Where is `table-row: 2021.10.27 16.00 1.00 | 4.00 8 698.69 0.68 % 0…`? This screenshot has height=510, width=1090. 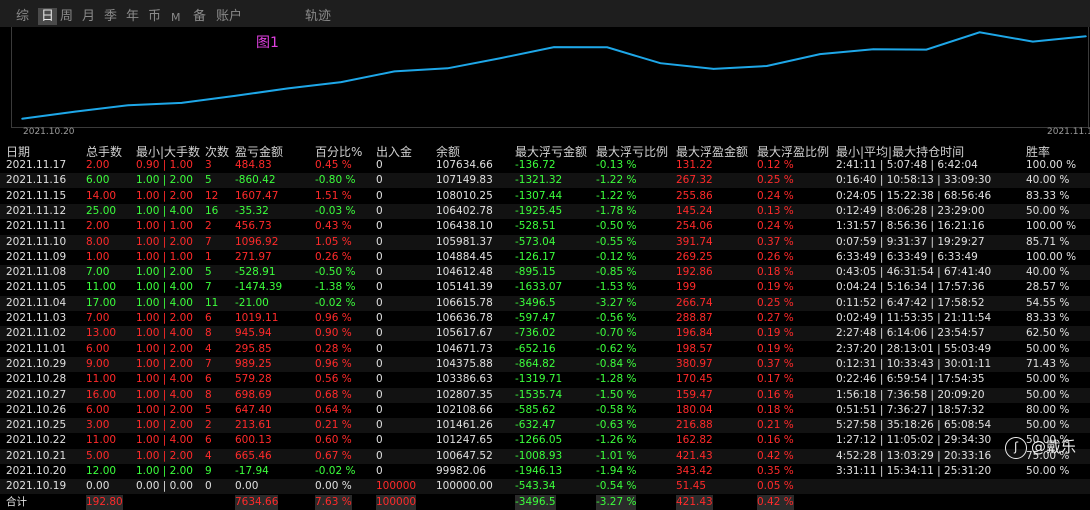
table-row: 2021.10.27 16.00 1.00 | 4.00 8 698.69 0.68 % 0… is located at coordinates (545, 395).